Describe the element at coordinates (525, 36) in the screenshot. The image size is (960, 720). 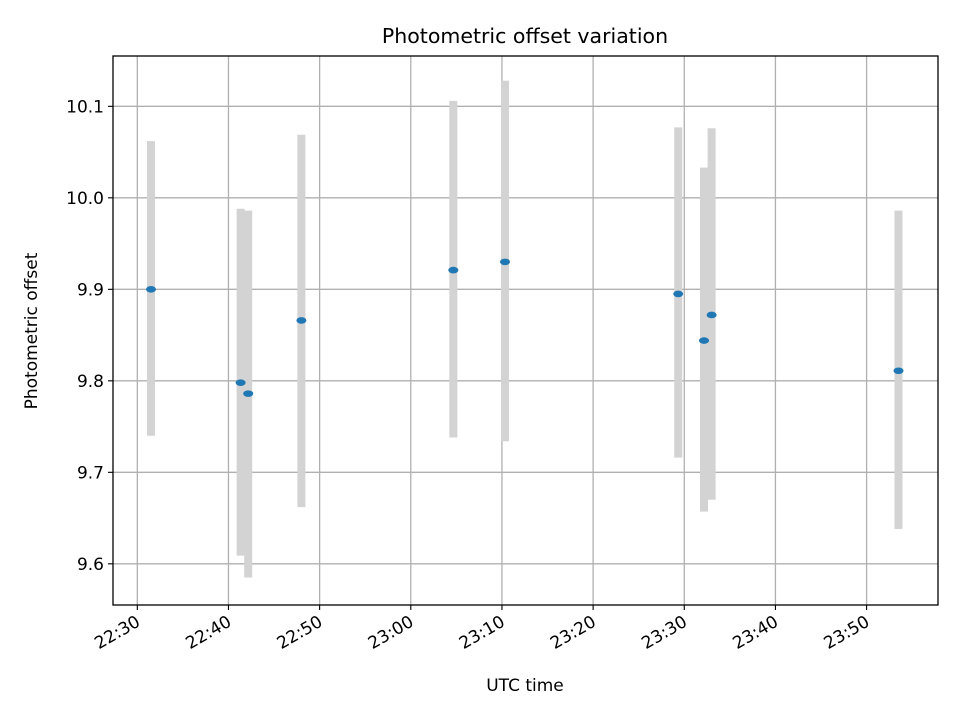
I see `chart-title: Photometric offset variation` at that location.